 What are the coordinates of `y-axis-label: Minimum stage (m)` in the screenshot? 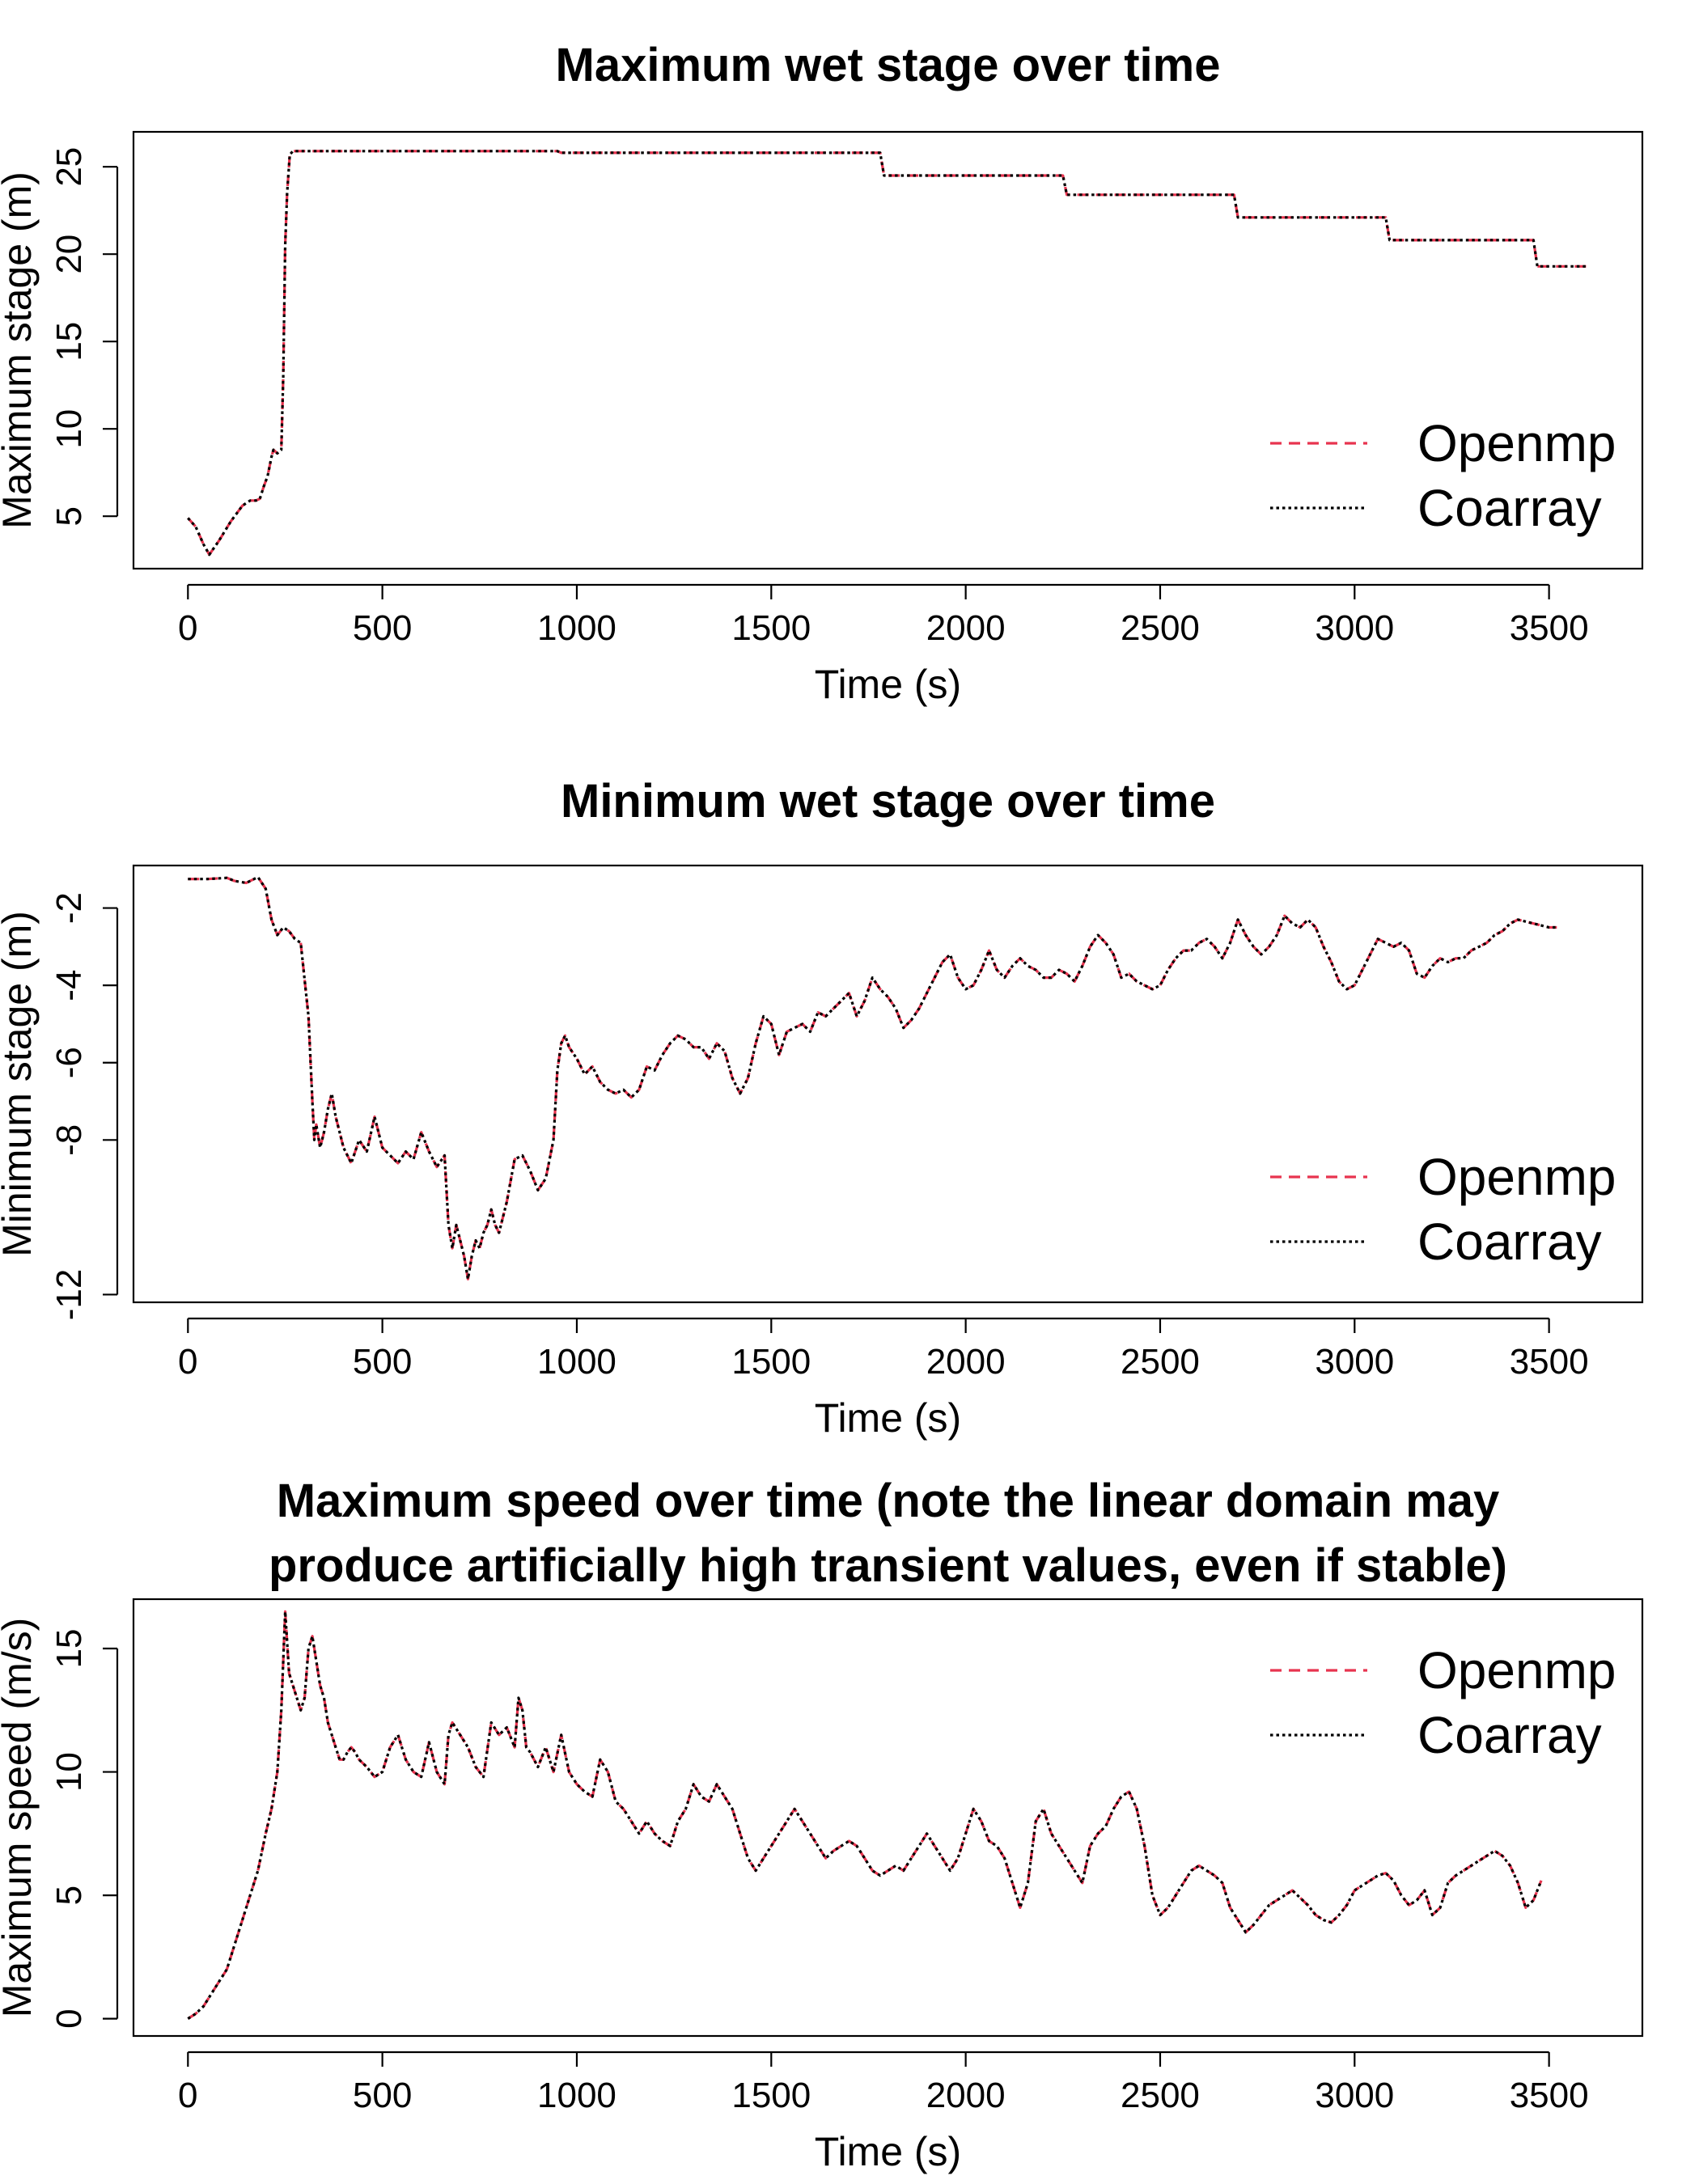 It's located at (20, 1084).